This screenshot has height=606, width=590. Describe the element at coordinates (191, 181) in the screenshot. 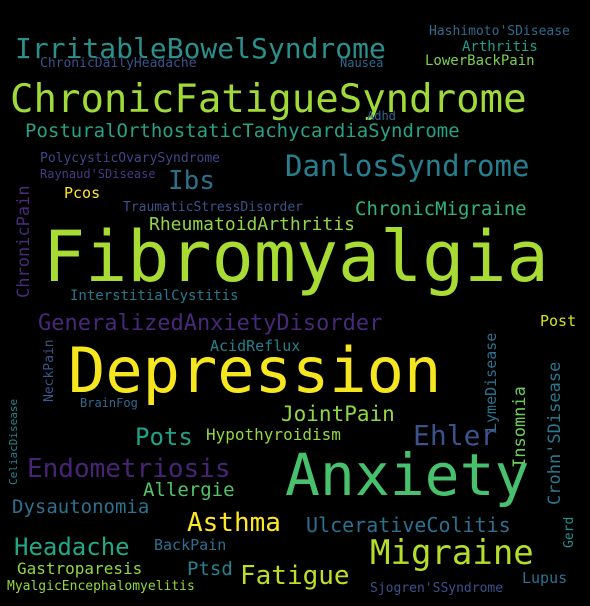

I see `word: Ibs` at that location.